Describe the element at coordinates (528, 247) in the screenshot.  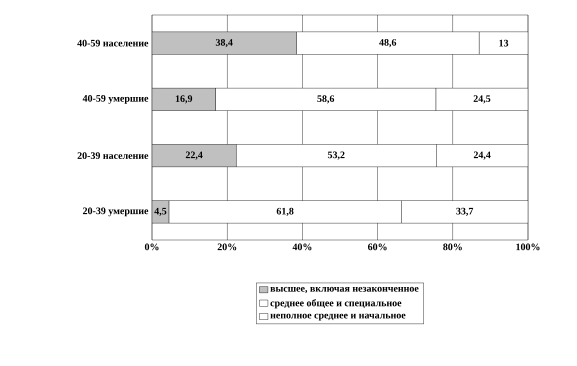
I see `x-tick-label: 100%` at that location.